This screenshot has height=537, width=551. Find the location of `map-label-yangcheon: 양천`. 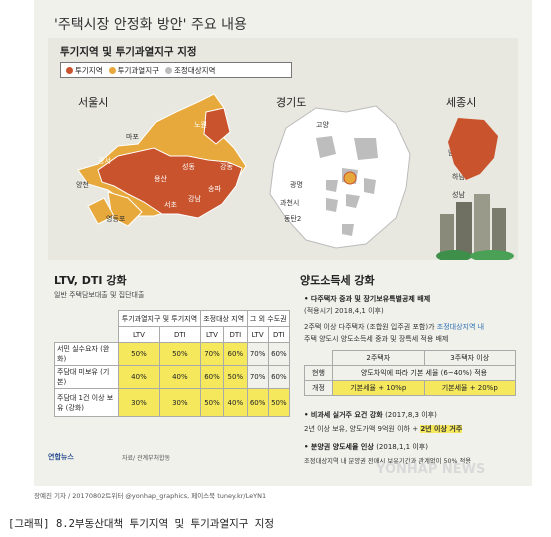

map-label-yangcheon: 양천 is located at coordinates (82, 185).